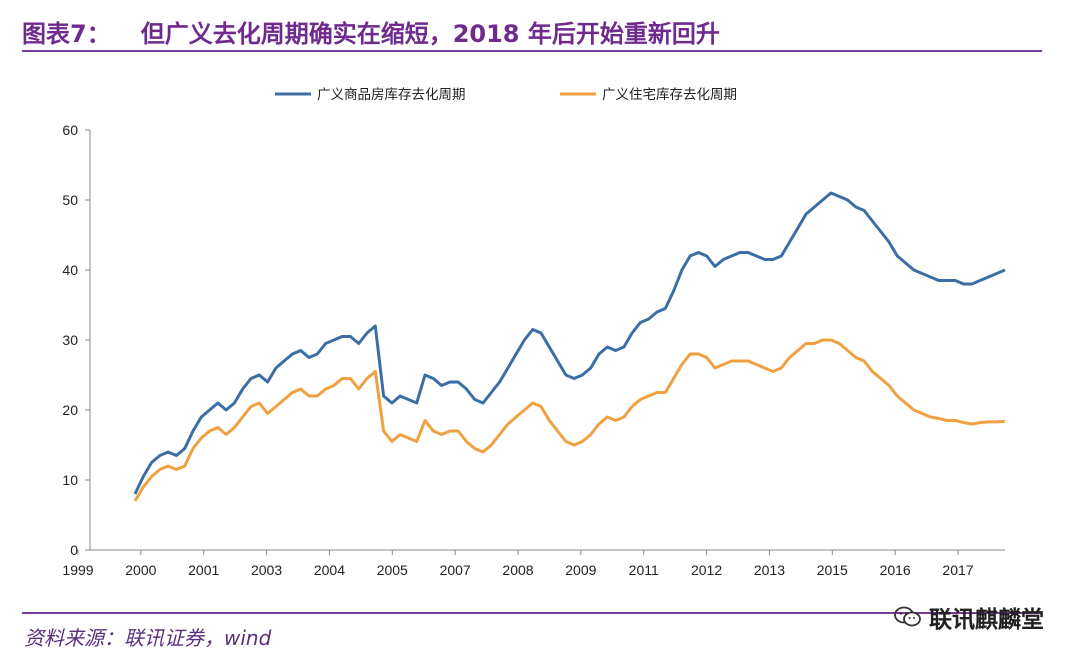  I want to click on x-tick-label: 2012, so click(706, 570).